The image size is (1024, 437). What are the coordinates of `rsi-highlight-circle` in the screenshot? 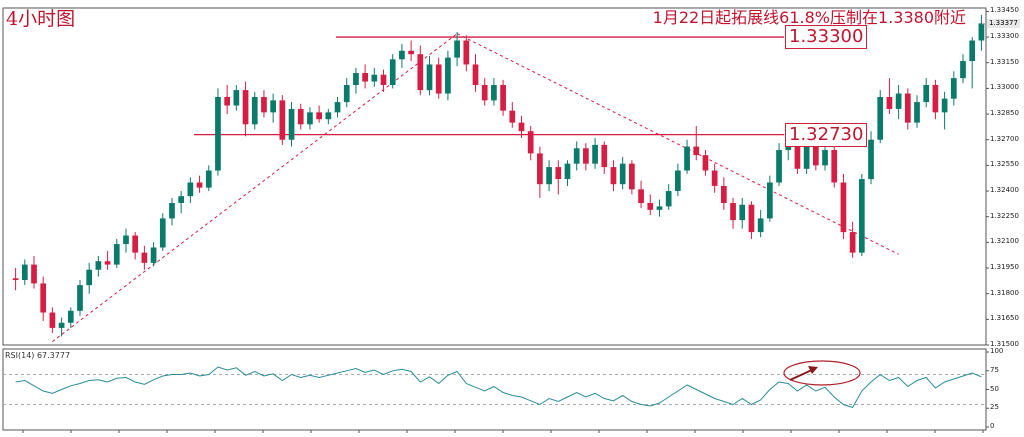 It's located at (822, 373).